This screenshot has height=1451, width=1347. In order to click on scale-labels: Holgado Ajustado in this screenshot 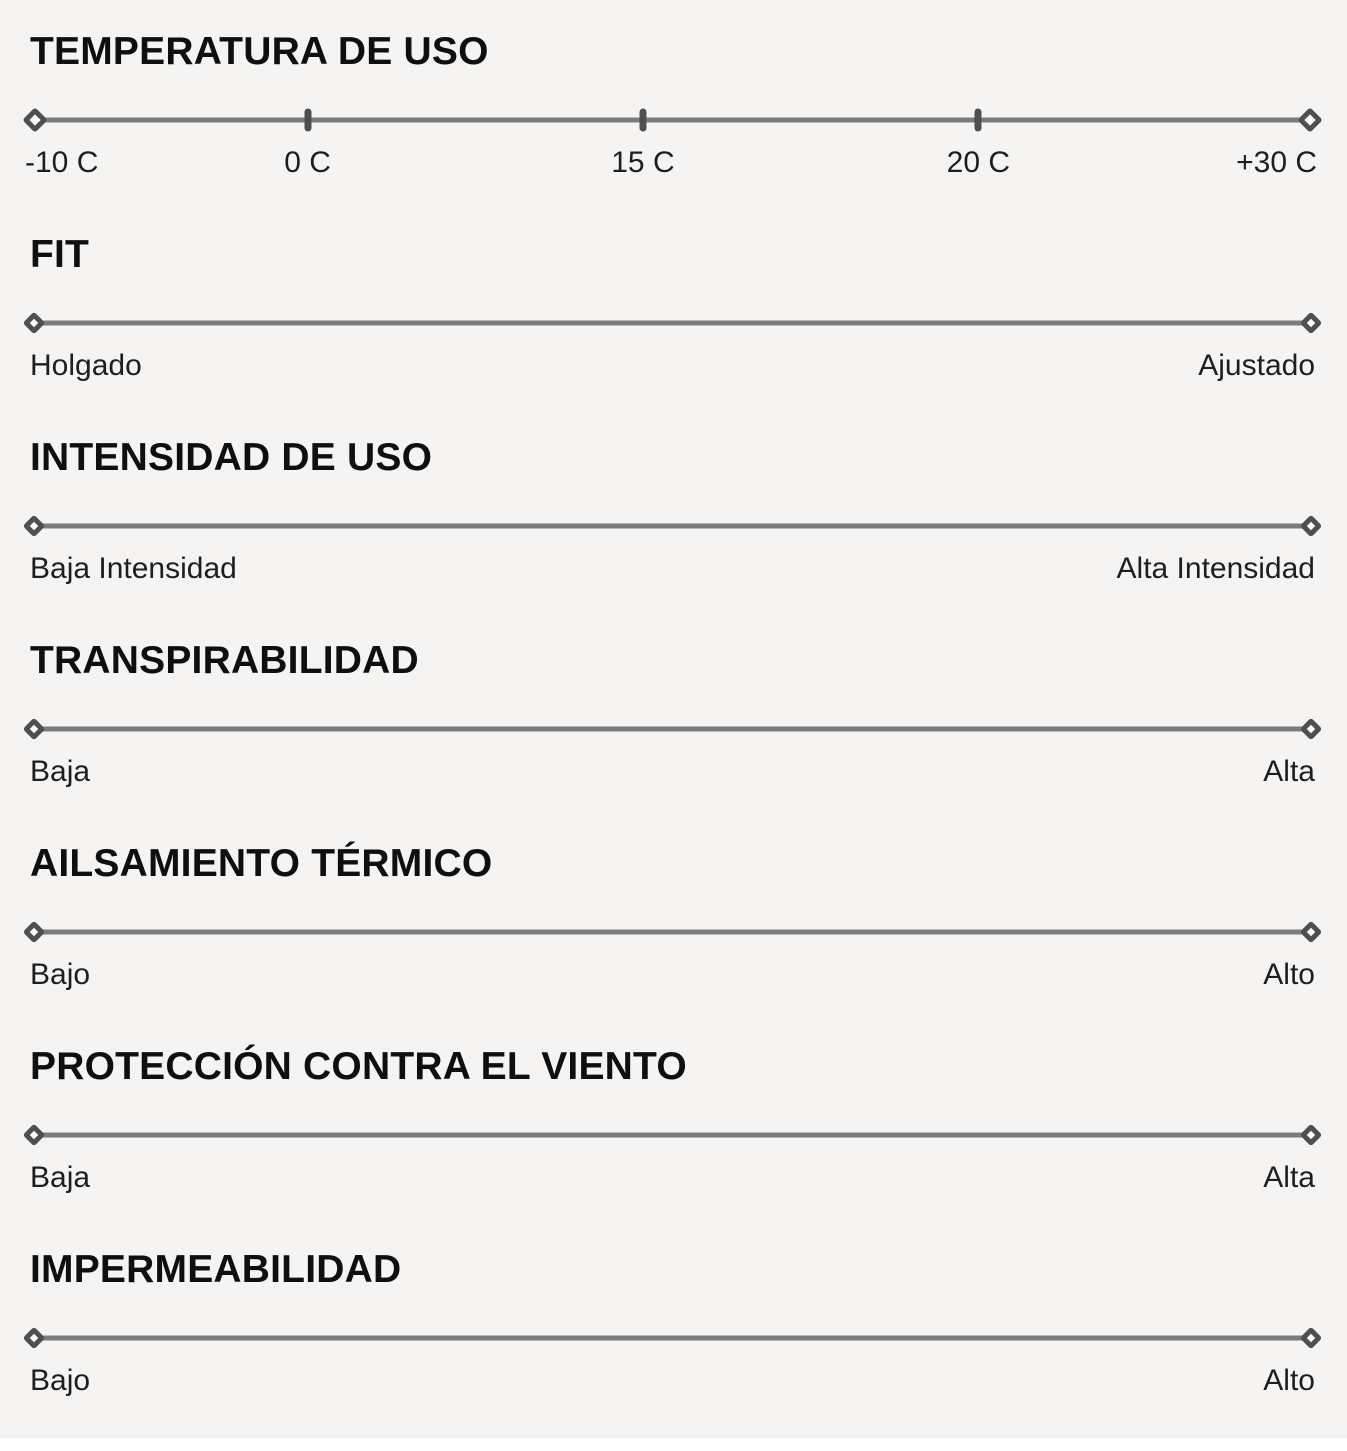, I will do `click(672, 366)`.